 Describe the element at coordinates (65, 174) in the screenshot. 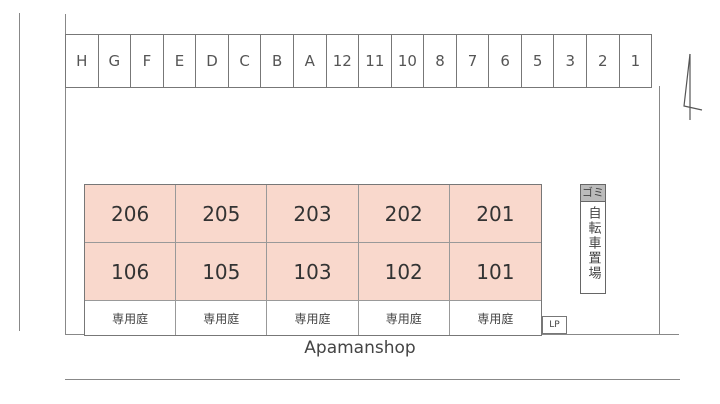

I see `site-boundary-left` at that location.